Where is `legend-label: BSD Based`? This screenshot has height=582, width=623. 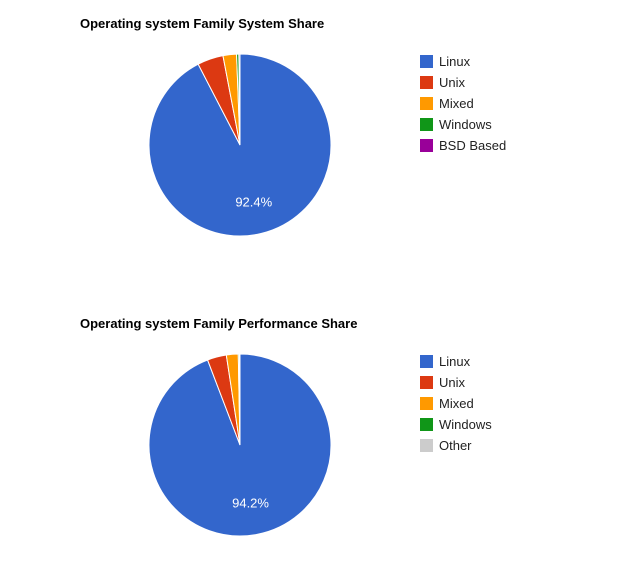
legend-label: BSD Based is located at coordinates (473, 145).